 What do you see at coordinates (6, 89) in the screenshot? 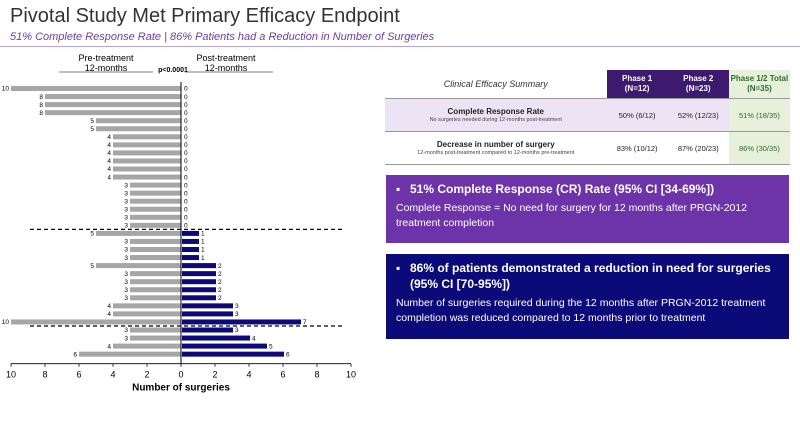
I see `pre-value-label: 10` at bounding box center [6, 89].